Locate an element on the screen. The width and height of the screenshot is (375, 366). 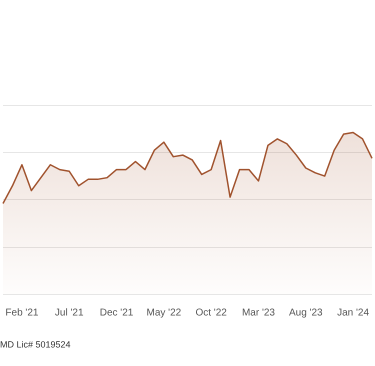
x-tick-label: Mar '23 is located at coordinates (259, 313).